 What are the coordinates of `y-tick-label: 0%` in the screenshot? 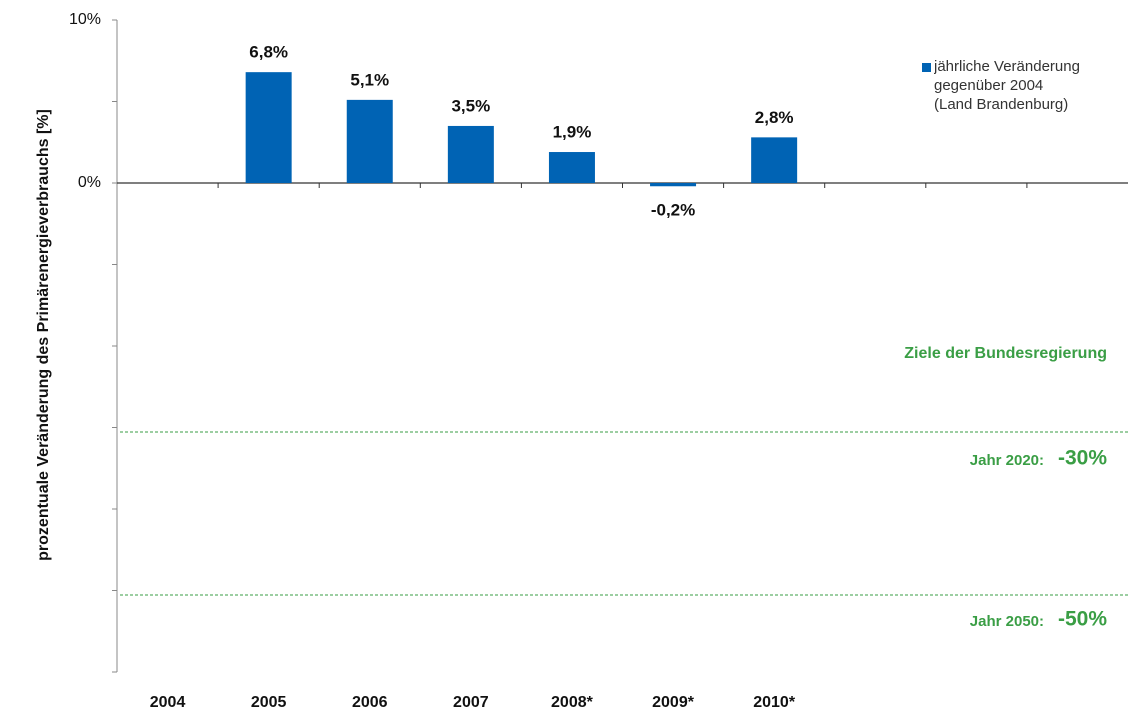 It's located at (89, 182).